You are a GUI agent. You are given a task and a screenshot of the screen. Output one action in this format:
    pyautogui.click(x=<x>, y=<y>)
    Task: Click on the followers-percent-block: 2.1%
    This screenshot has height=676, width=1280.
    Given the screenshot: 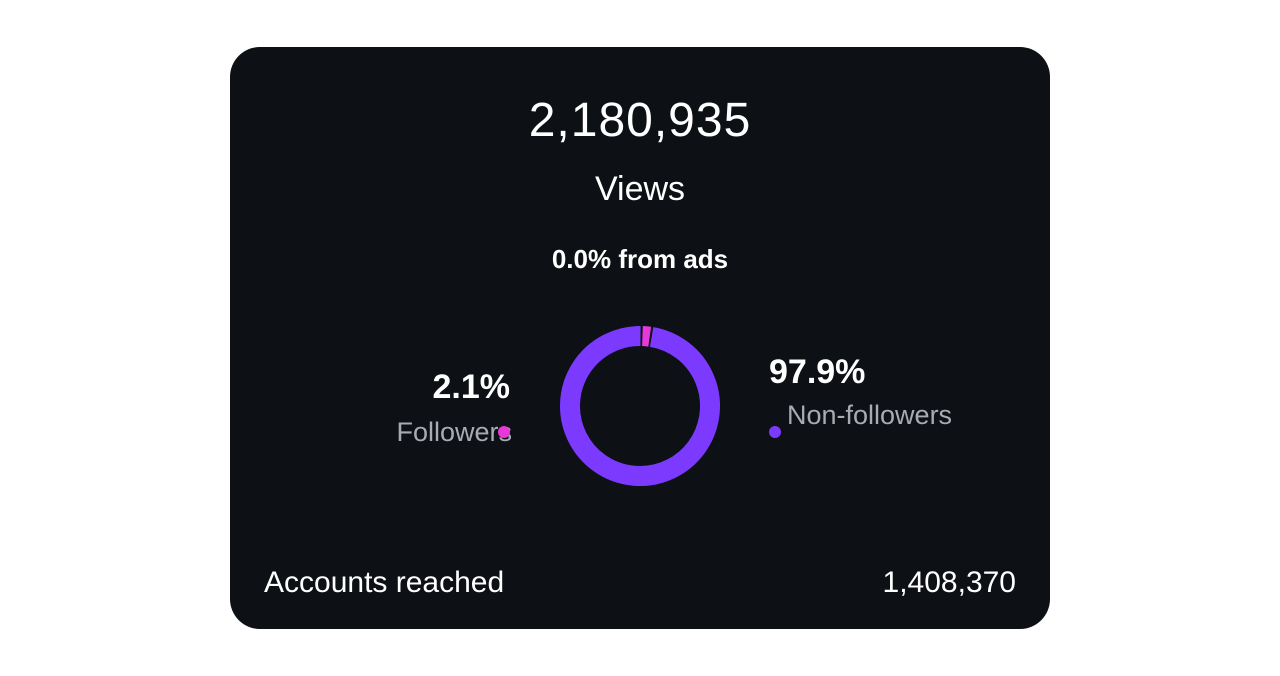 What is the action you would take?
    pyautogui.click(x=430, y=387)
    